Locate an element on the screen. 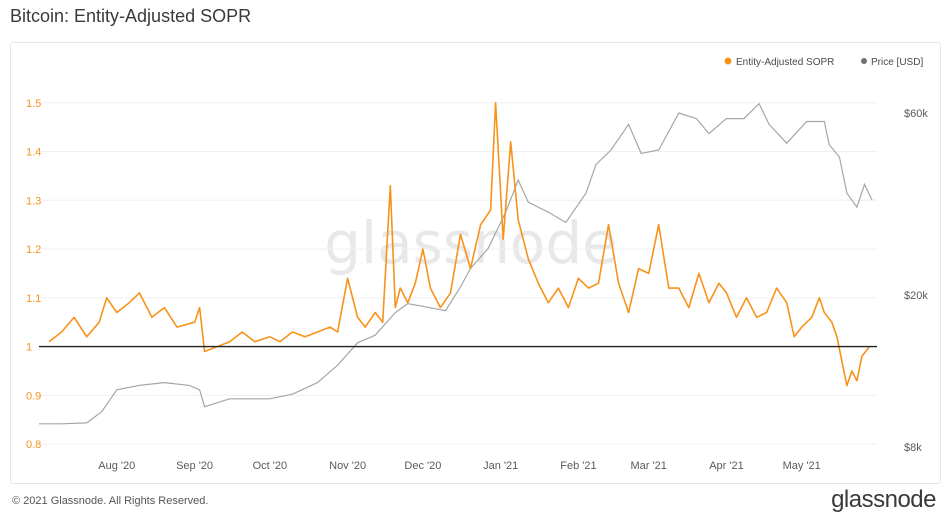  legend: Entity-Adjusted SOPR Price [USD] is located at coordinates (824, 62).